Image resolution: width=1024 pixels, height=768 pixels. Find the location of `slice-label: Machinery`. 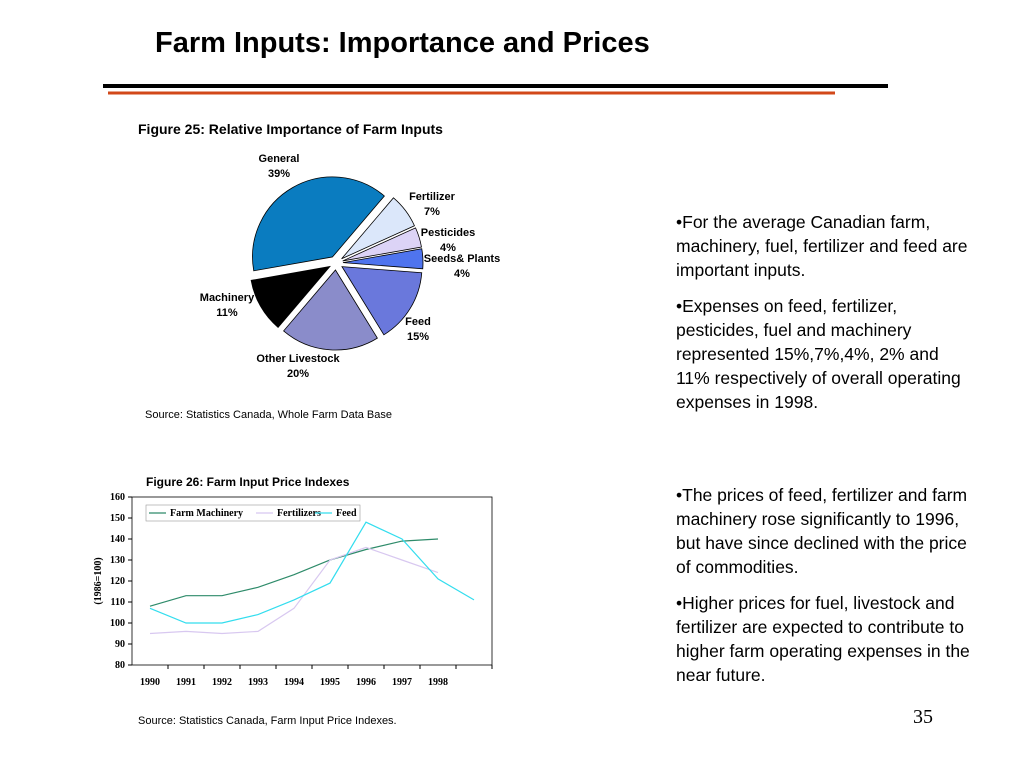

slice-label: Machinery is located at coordinates (227, 298).